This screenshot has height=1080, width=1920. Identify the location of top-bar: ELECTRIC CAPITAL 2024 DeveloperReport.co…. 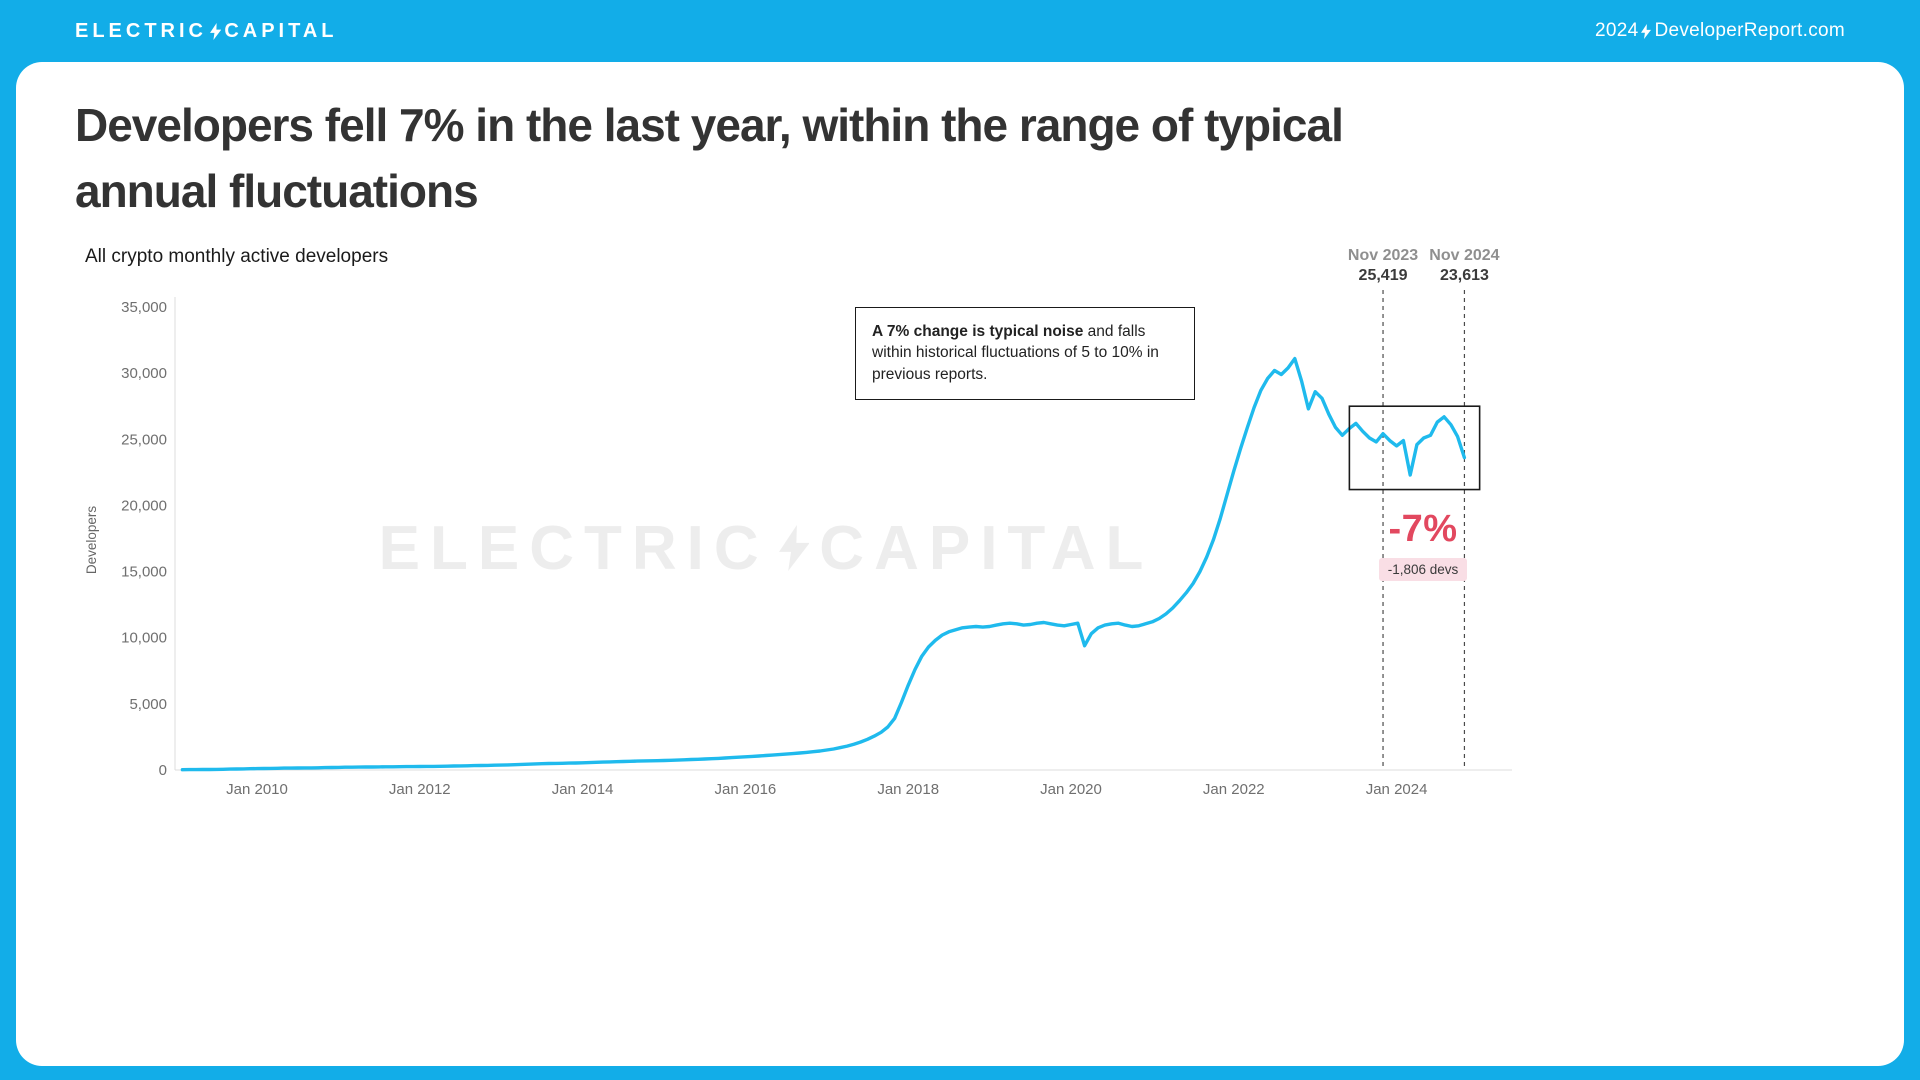
(960, 31).